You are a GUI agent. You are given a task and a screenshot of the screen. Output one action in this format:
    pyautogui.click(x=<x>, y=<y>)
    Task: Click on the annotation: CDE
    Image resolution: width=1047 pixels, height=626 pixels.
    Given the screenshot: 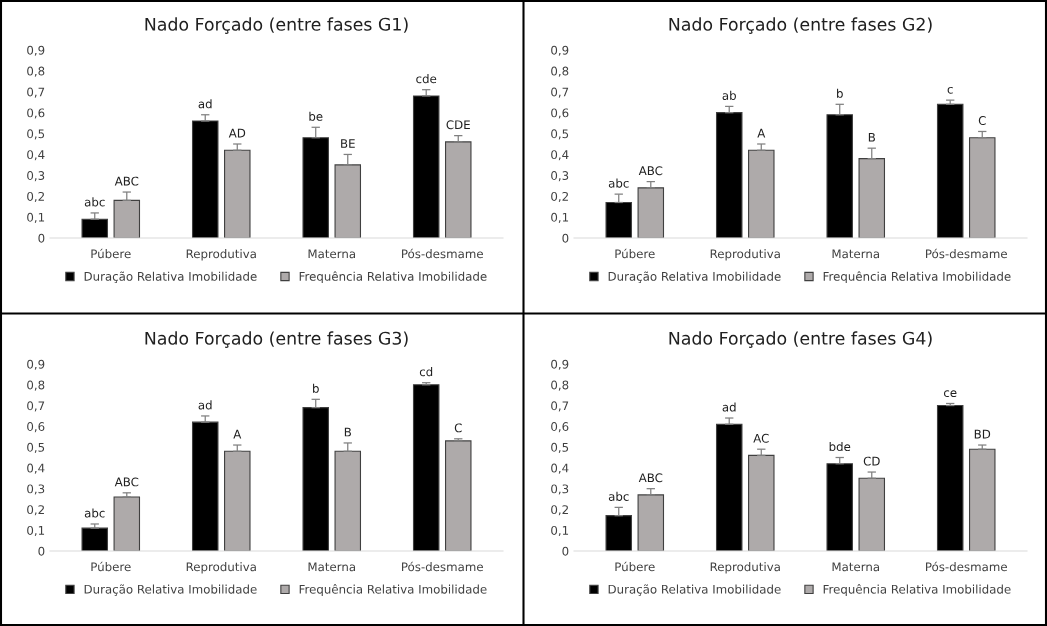 What is the action you would take?
    pyautogui.click(x=458, y=125)
    